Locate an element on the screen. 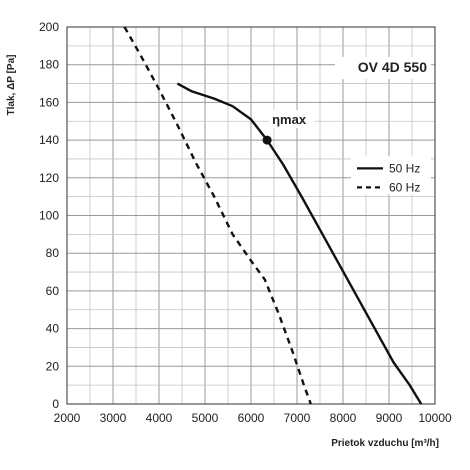 The width and height of the screenshot is (470, 470). y-tick-label: 100 is located at coordinates (49, 216).